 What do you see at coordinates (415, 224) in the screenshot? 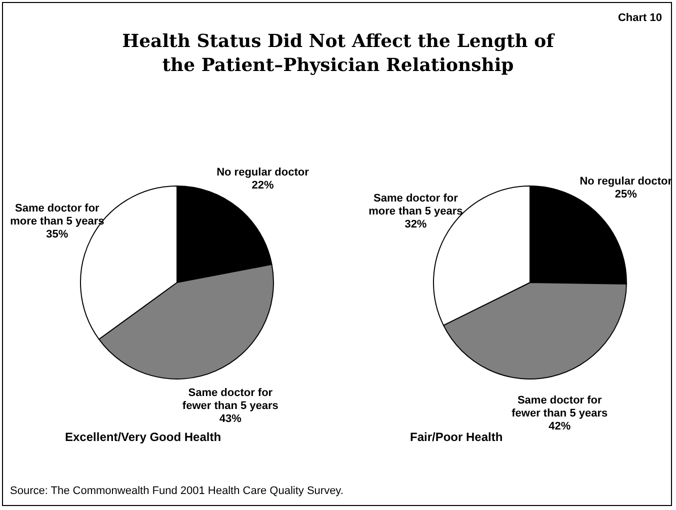
I see `data-label: 32%` at bounding box center [415, 224].